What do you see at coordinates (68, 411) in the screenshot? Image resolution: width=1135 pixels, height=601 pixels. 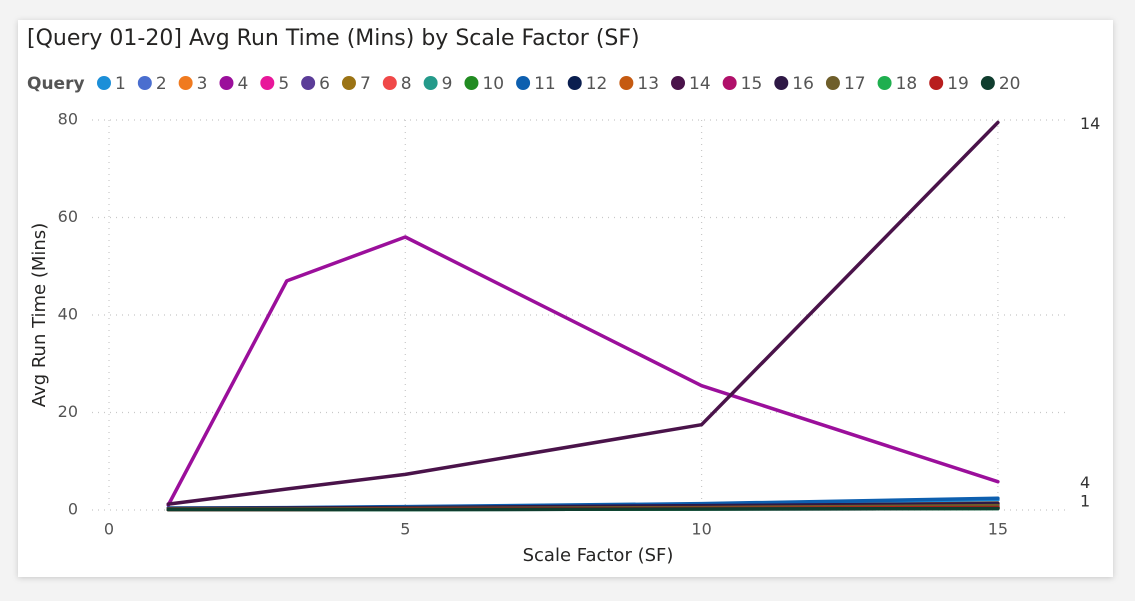 I see `y-tick-label: 20` at bounding box center [68, 411].